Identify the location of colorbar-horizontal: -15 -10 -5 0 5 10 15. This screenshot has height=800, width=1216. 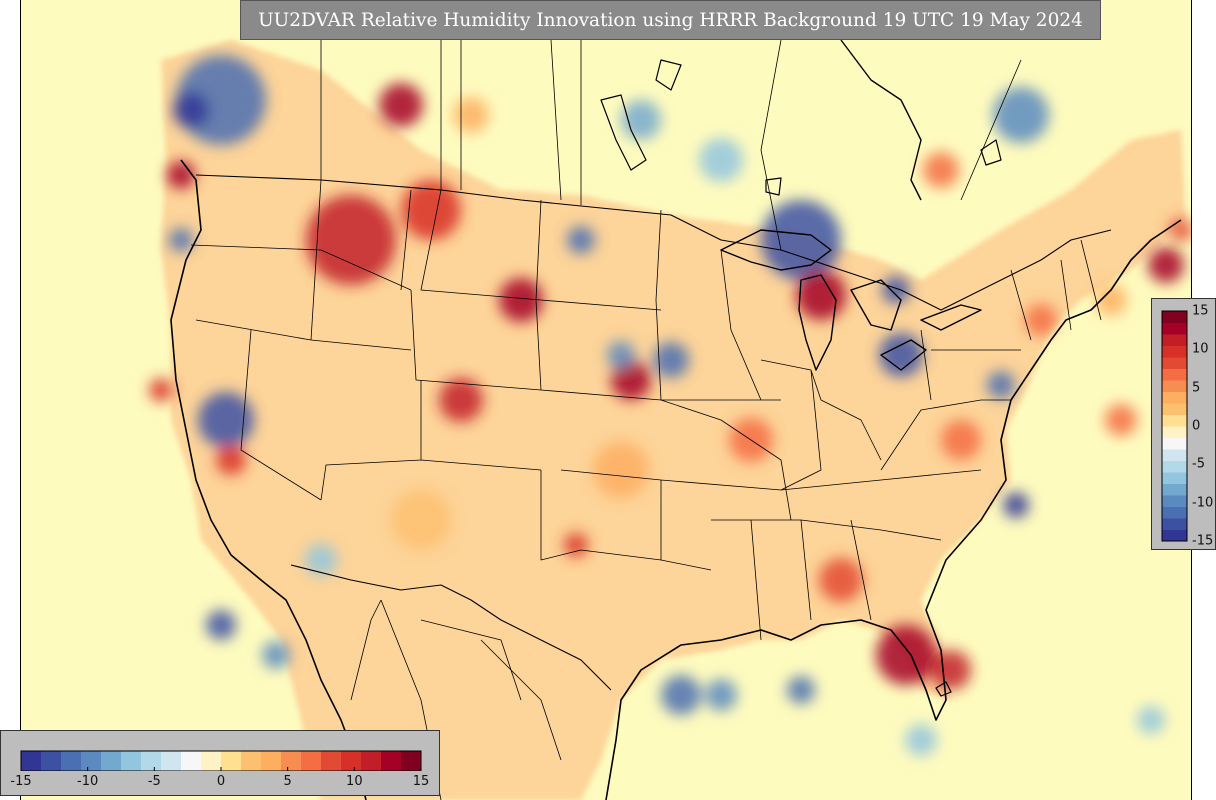
(220, 763).